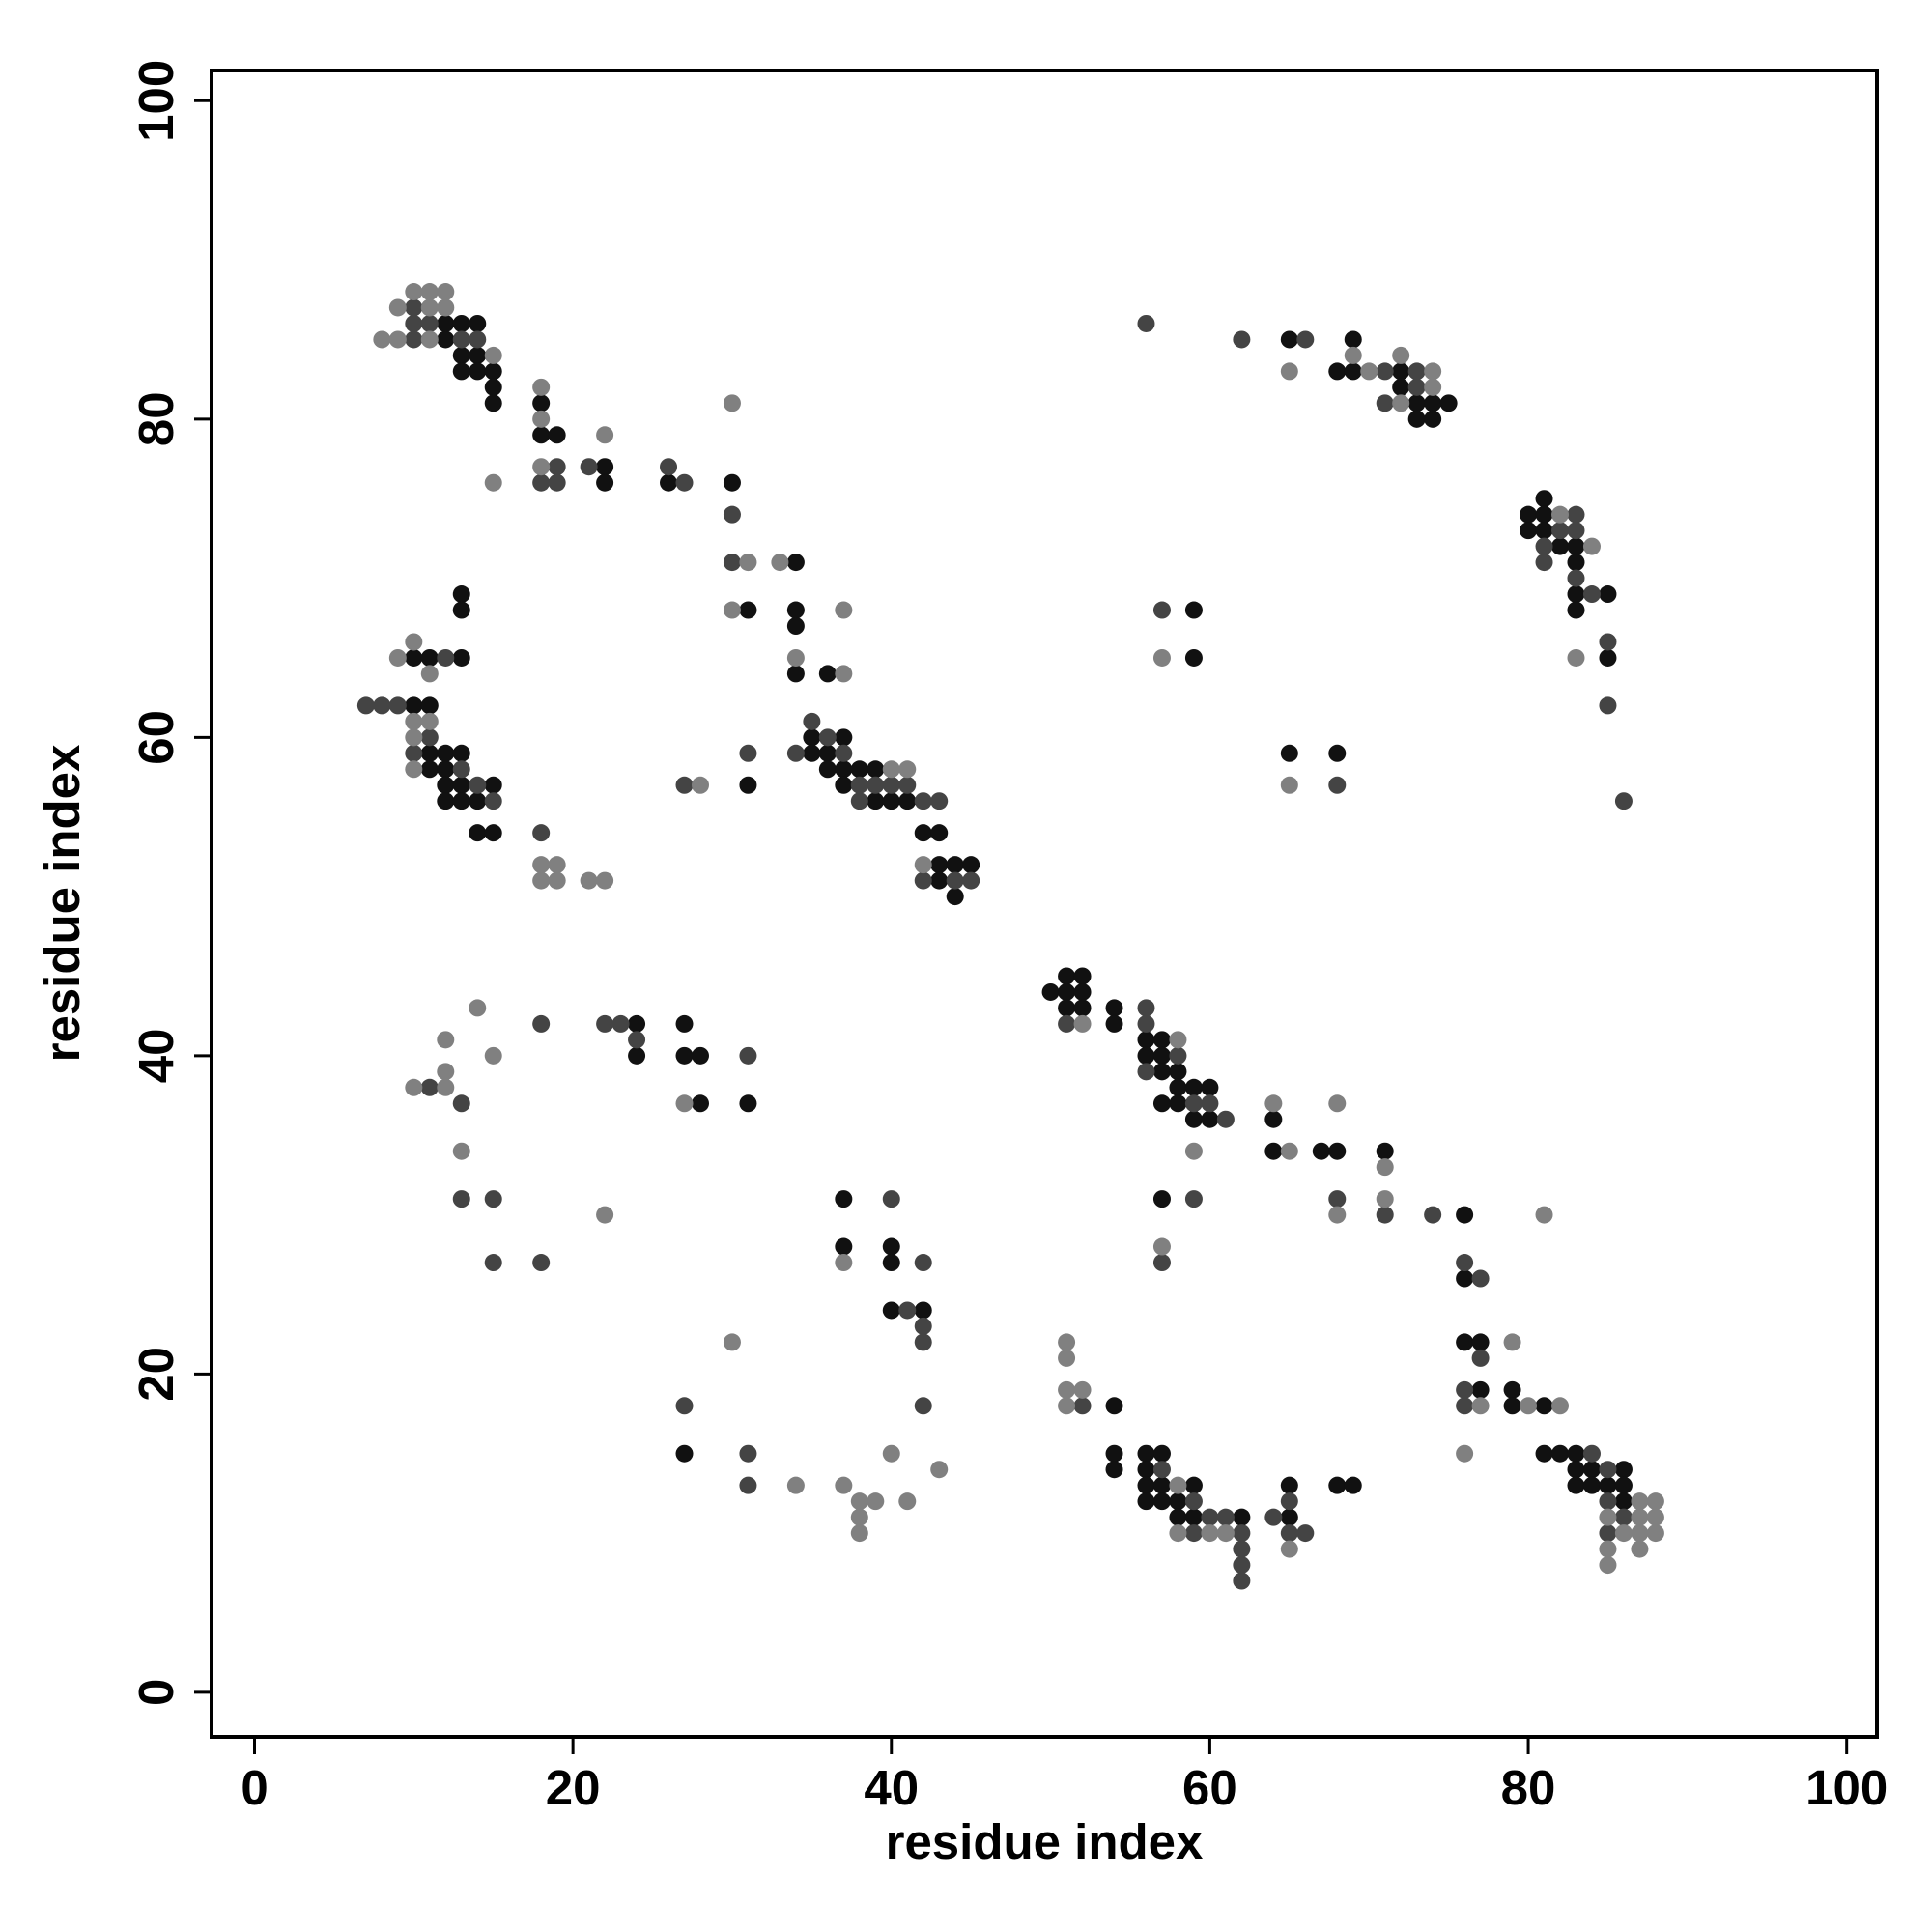 Image resolution: width=1932 pixels, height=1932 pixels. What do you see at coordinates (63, 904) in the screenshot?
I see `y-axis-title: residue index` at bounding box center [63, 904].